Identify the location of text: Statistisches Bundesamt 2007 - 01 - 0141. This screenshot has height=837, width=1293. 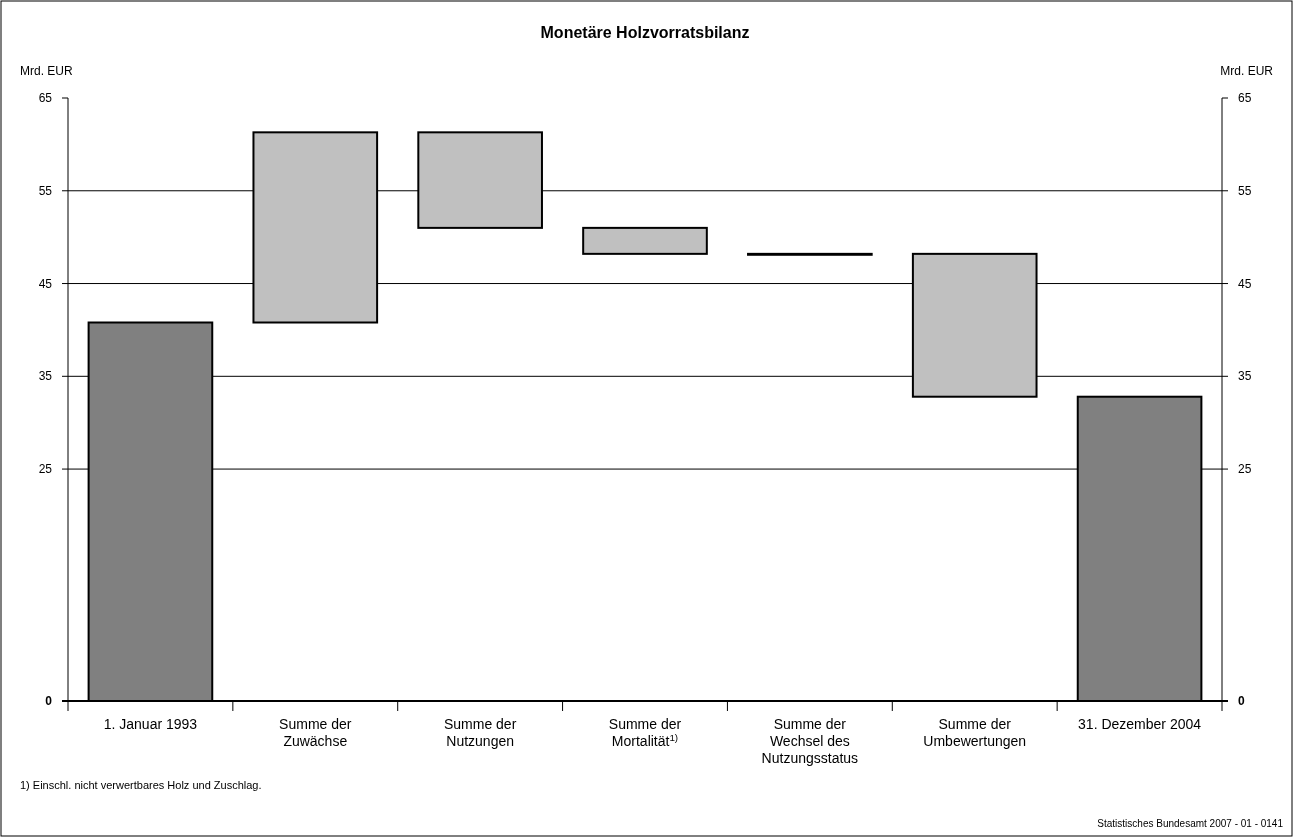
(1190, 823).